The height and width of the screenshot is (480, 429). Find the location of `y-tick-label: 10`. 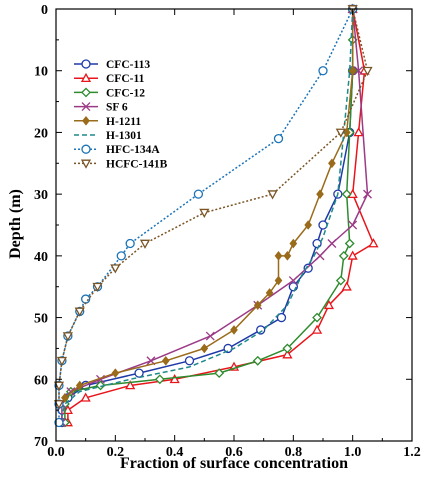

y-tick-label: 10 is located at coordinates (41, 72).